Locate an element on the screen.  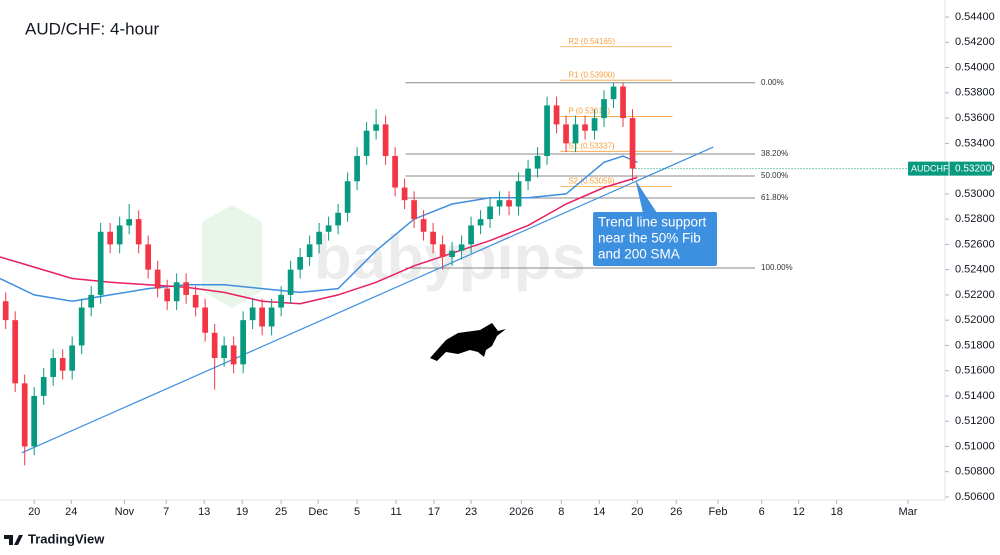
brand: TradingView is located at coordinates (66, 538).